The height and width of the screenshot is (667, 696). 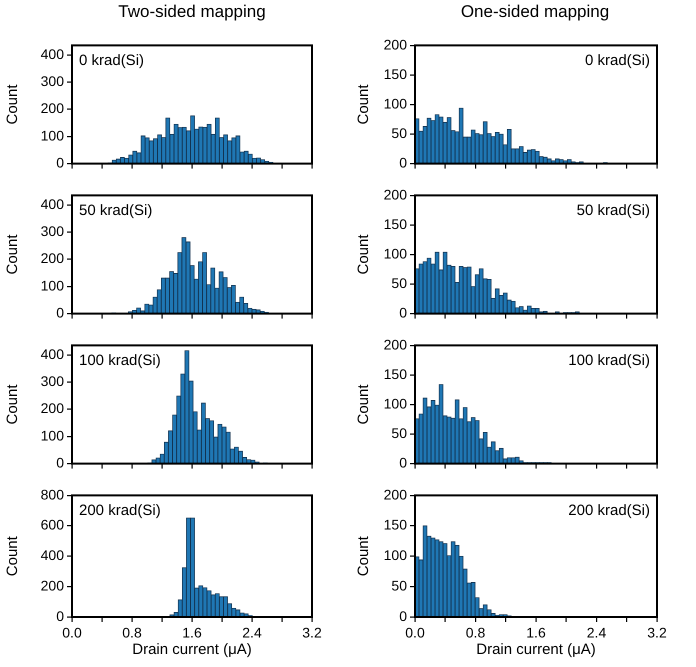 I want to click on chart-title: Two-sided mapping, so click(x=192, y=12).